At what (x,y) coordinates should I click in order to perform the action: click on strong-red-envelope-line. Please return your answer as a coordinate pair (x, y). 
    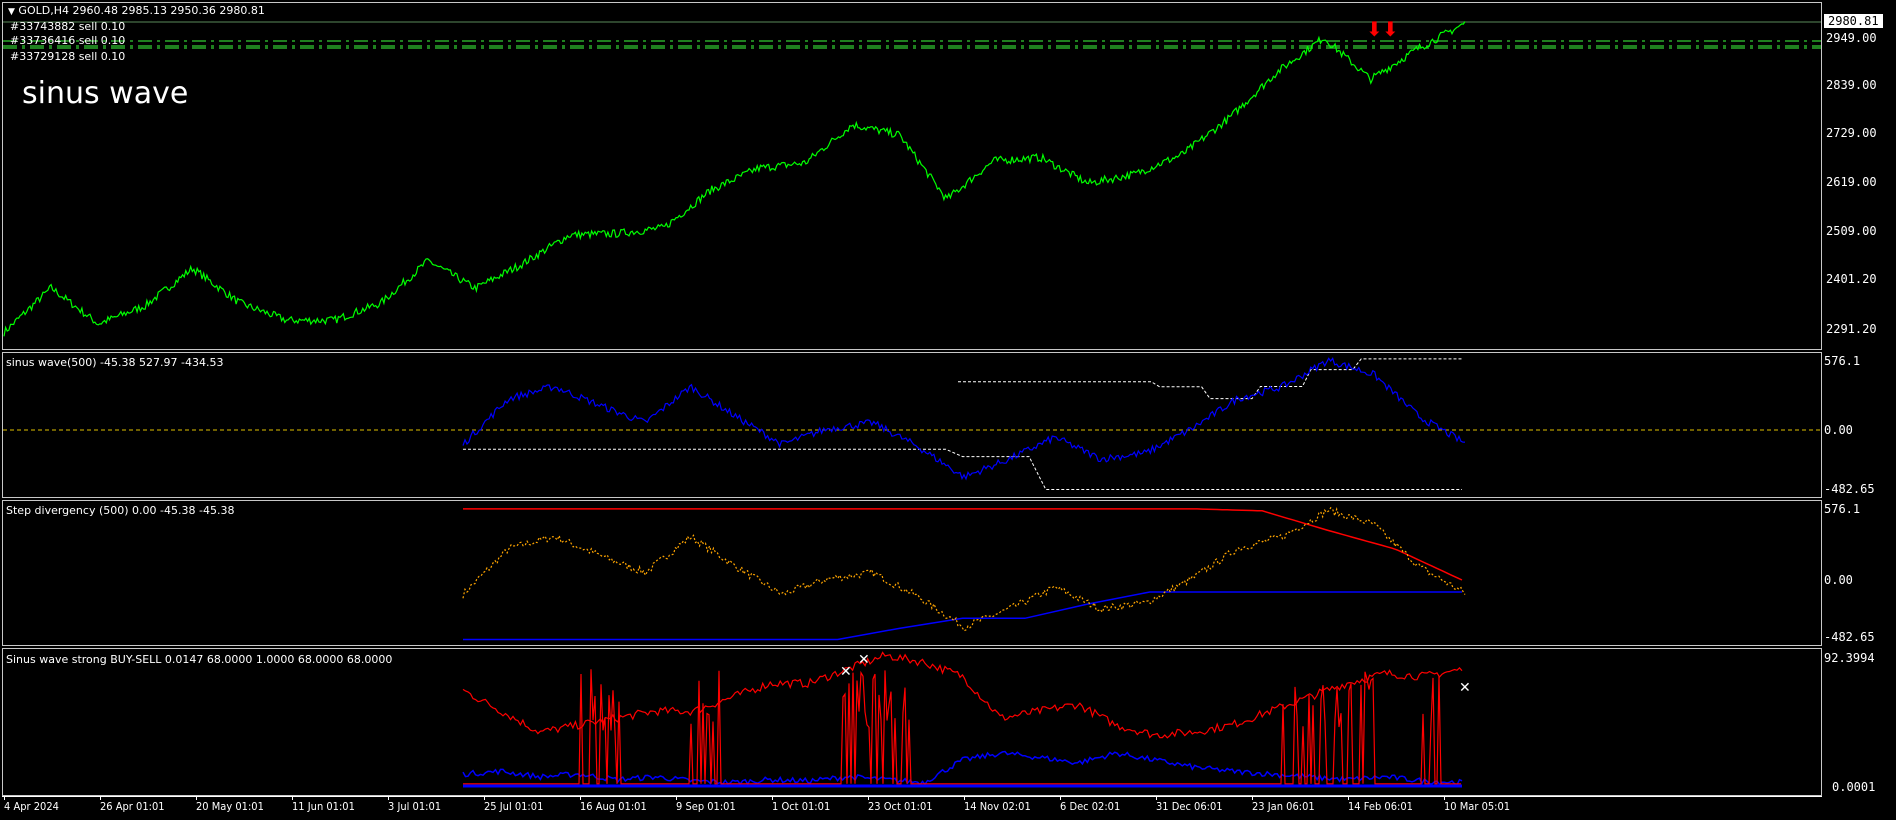
    Looking at the image, I should click on (962, 695).